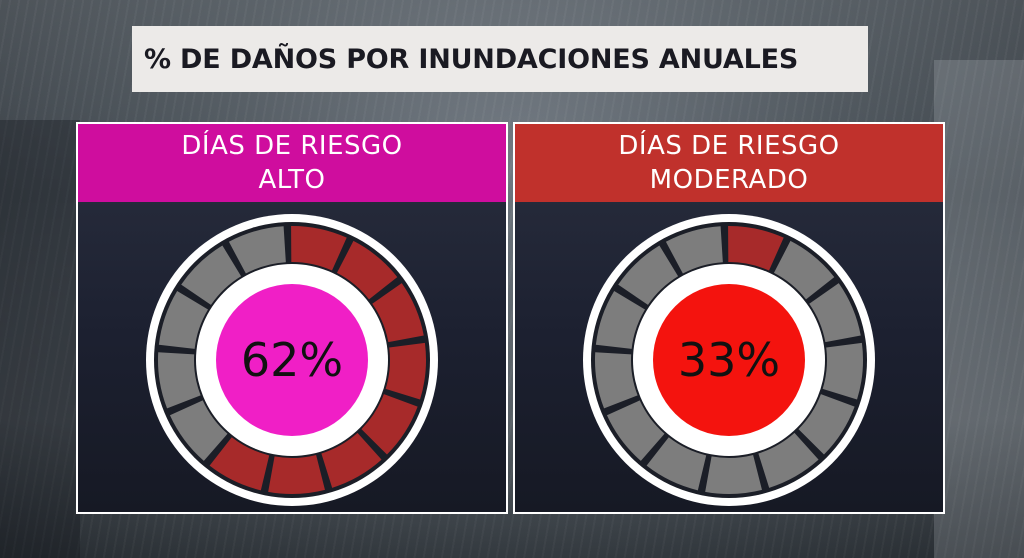 Image resolution: width=1024 pixels, height=558 pixels. I want to click on gauge-value-label: 33%, so click(729, 360).